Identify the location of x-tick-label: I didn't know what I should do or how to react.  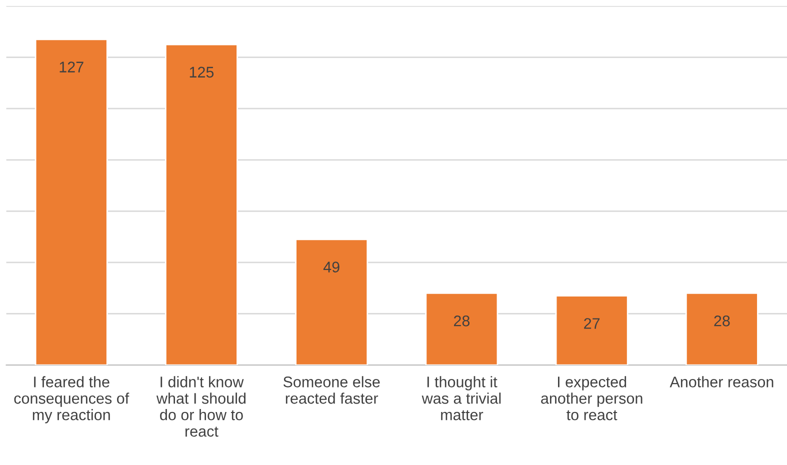
(201, 406).